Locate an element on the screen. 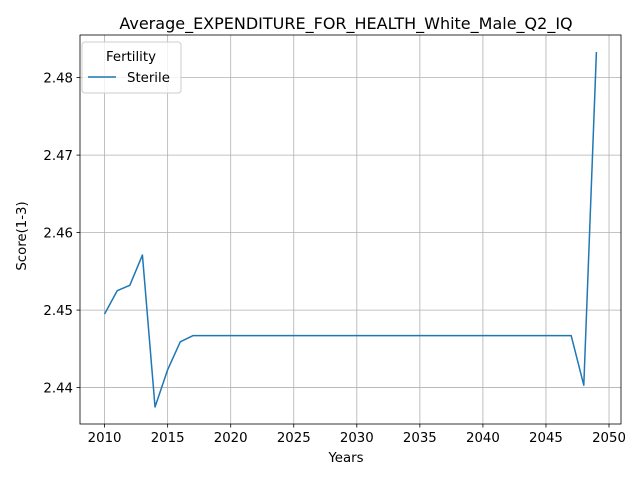 The height and width of the screenshot is (480, 640). y-tick-label: 2.45 is located at coordinates (58, 311).